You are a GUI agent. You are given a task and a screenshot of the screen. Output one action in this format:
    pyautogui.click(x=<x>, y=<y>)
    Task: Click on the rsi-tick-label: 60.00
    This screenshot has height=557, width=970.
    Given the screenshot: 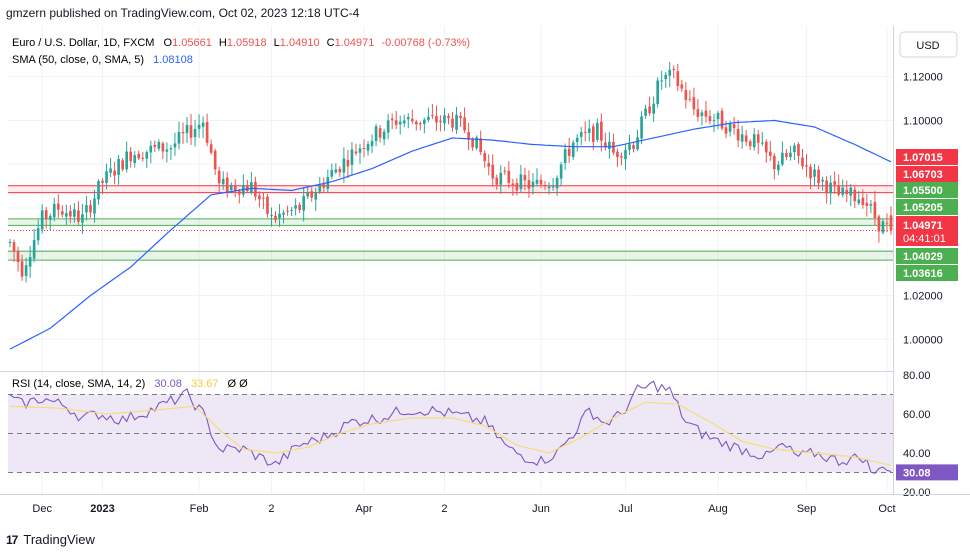 What is the action you would take?
    pyautogui.click(x=917, y=415)
    